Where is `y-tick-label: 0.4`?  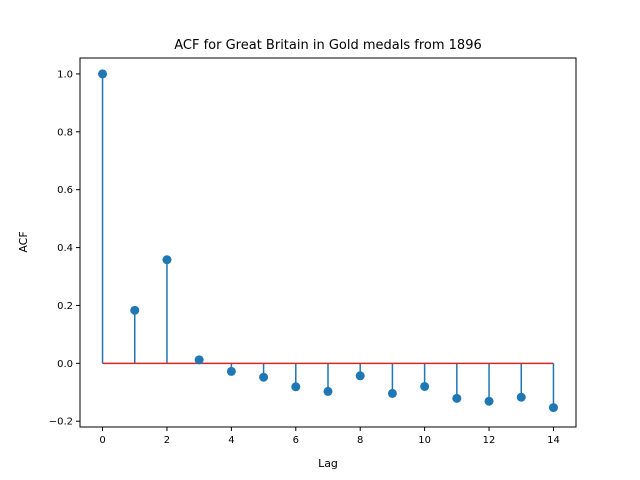
y-tick-label: 0.4 is located at coordinates (65, 248).